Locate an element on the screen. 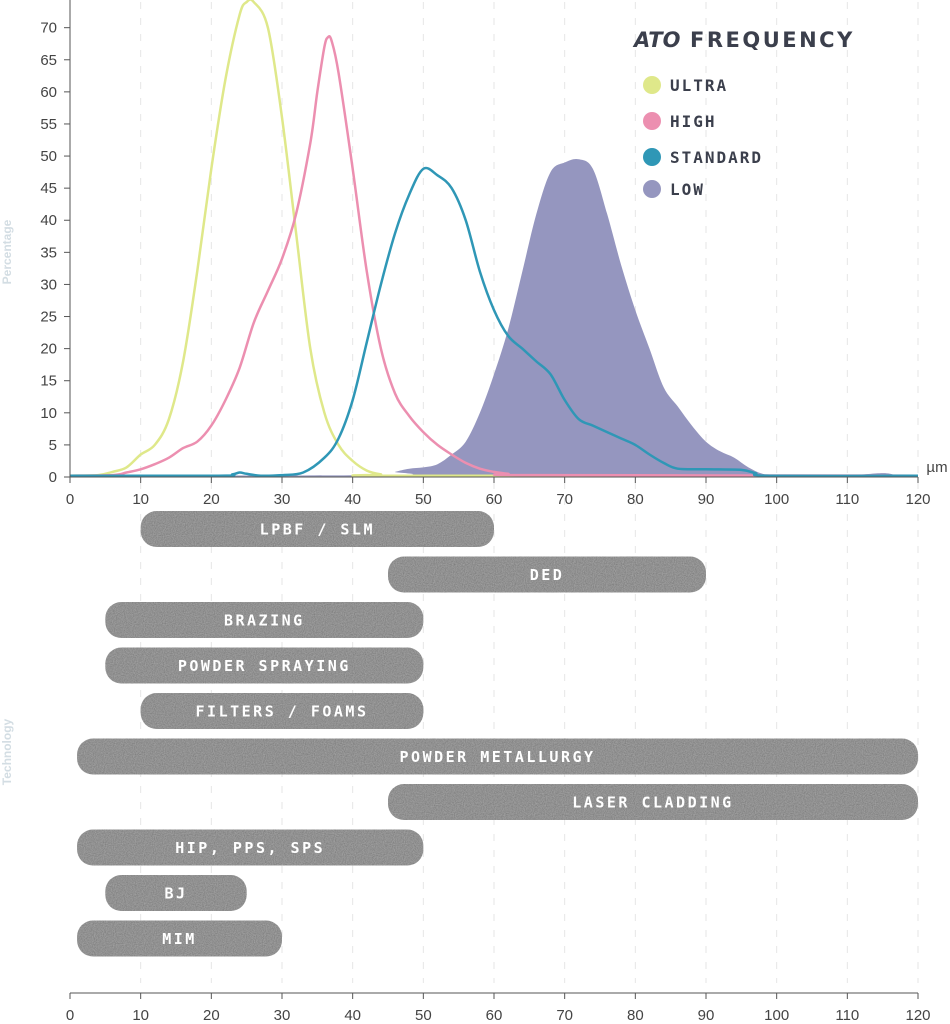 The image size is (950, 1024). bar-label-brazing: BRAZING is located at coordinates (264, 621).